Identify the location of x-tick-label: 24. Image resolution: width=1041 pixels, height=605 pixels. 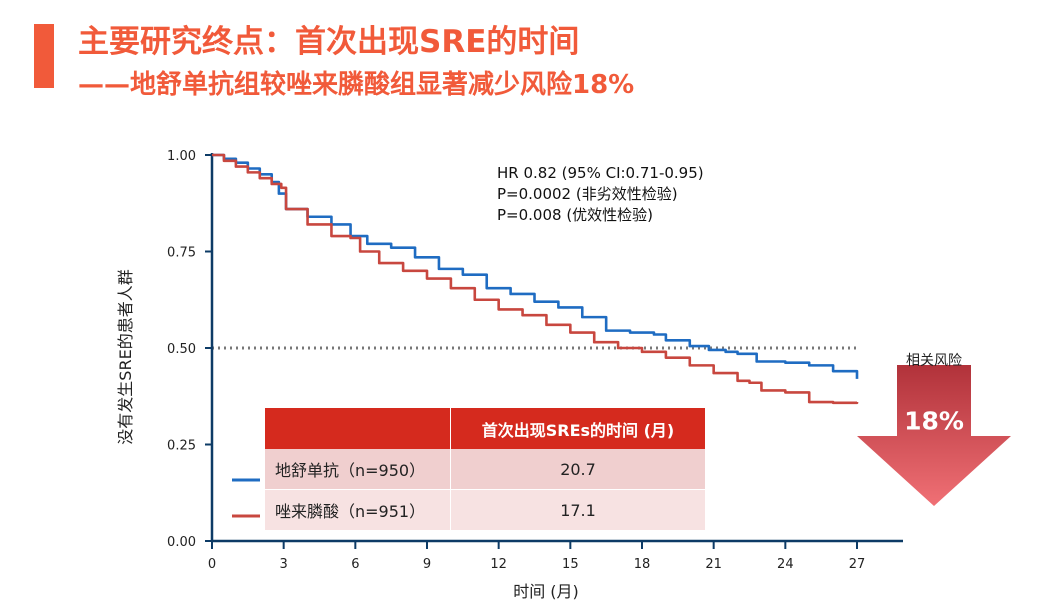
(785, 564).